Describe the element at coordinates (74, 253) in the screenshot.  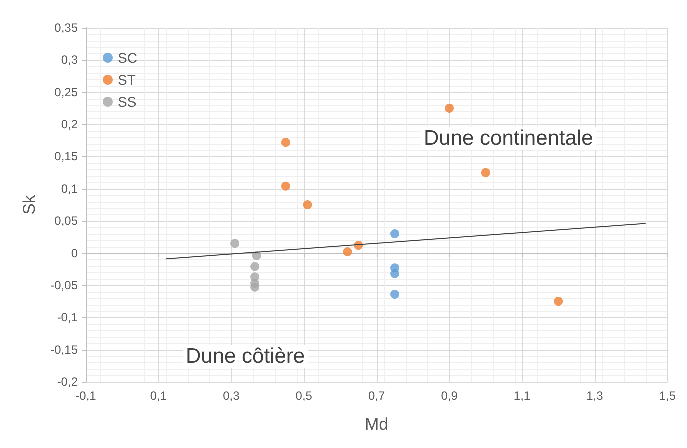
I see `y-tick-label: 0` at that location.